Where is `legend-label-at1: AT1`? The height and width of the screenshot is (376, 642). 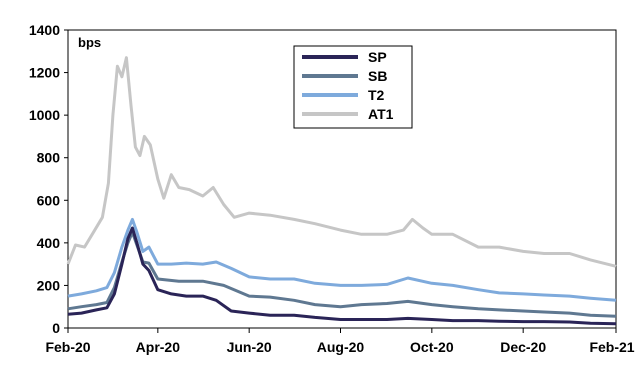
legend-label-at1: AT1 is located at coordinates (381, 114).